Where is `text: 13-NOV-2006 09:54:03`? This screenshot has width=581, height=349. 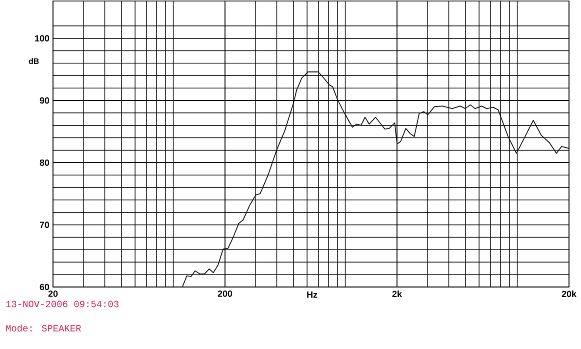 text: 13-NOV-2006 09:54:03 is located at coordinates (62, 304).